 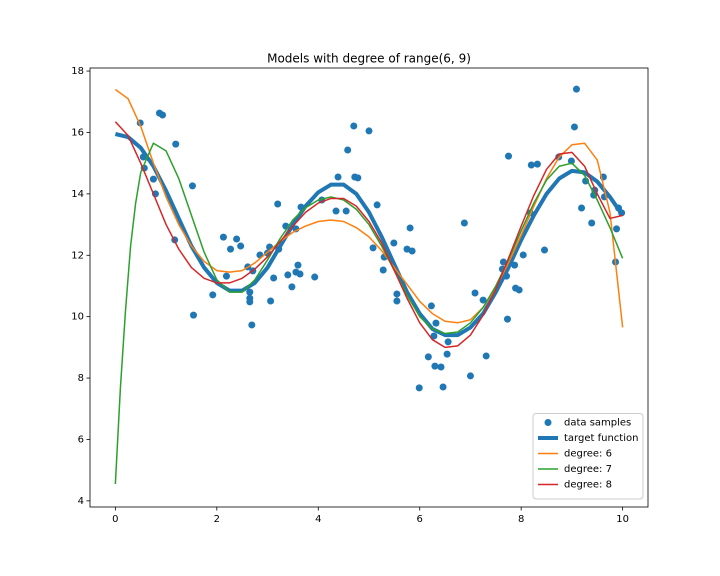 I want to click on legend-label: degree: 8, so click(x=588, y=485).